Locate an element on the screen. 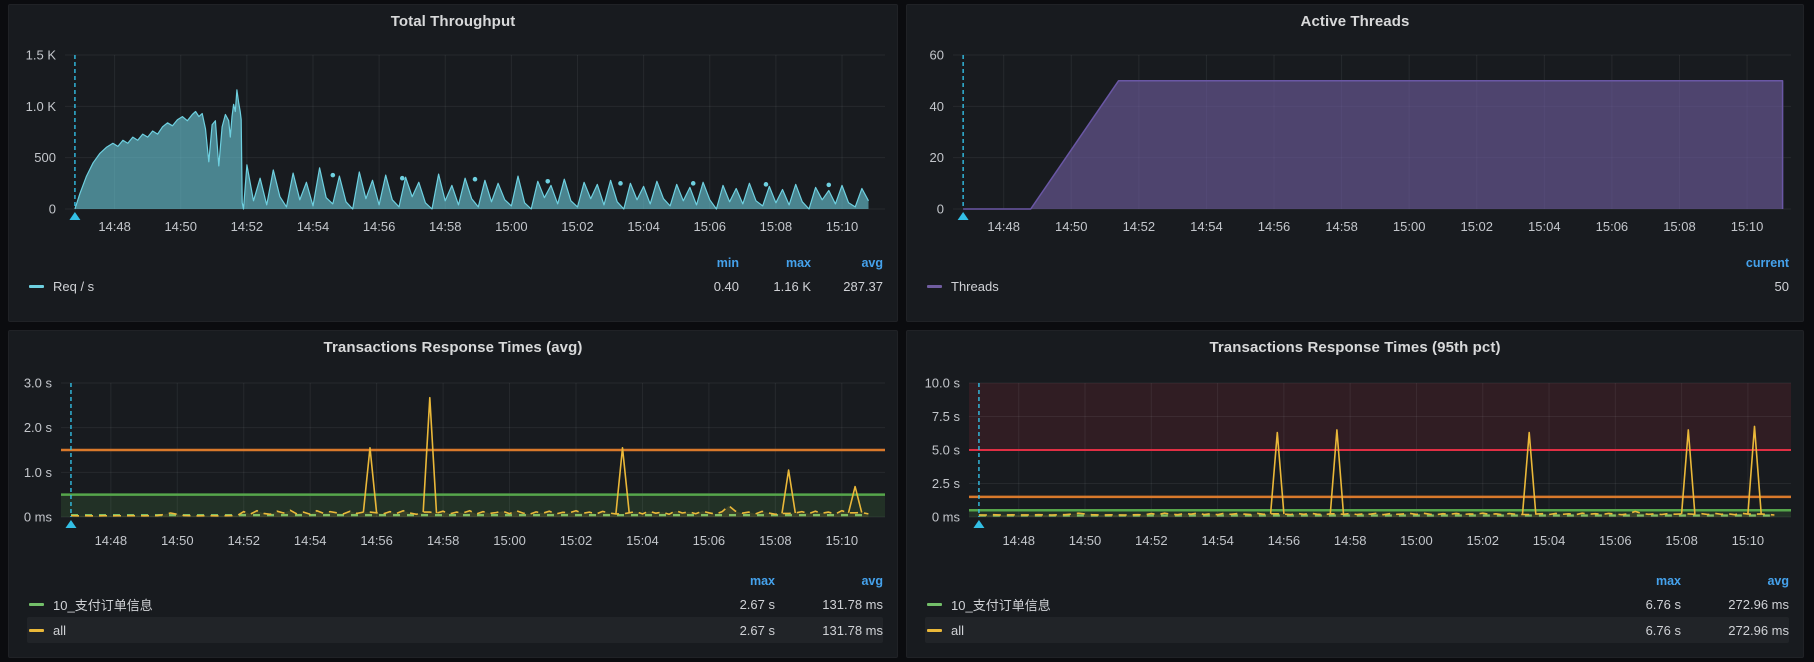 Image resolution: width=1814 pixels, height=662 pixels. y-axis-label: 10.0 s is located at coordinates (943, 383).